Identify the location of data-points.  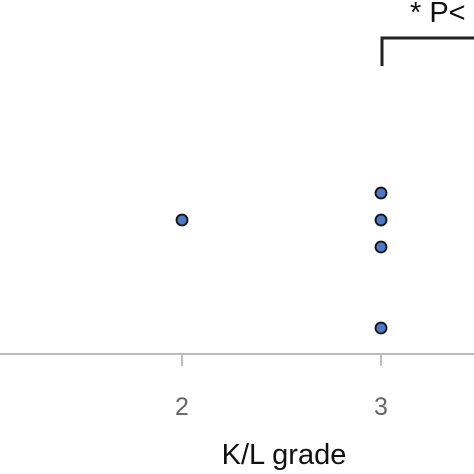
(281, 260).